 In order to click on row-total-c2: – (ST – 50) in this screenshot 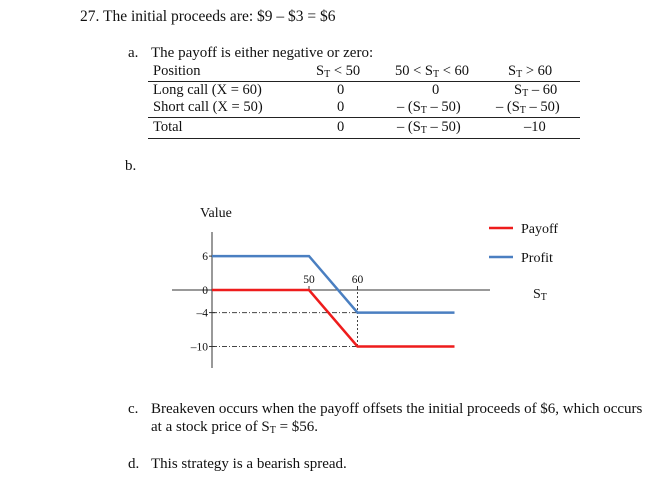, I will do `click(429, 129)`.